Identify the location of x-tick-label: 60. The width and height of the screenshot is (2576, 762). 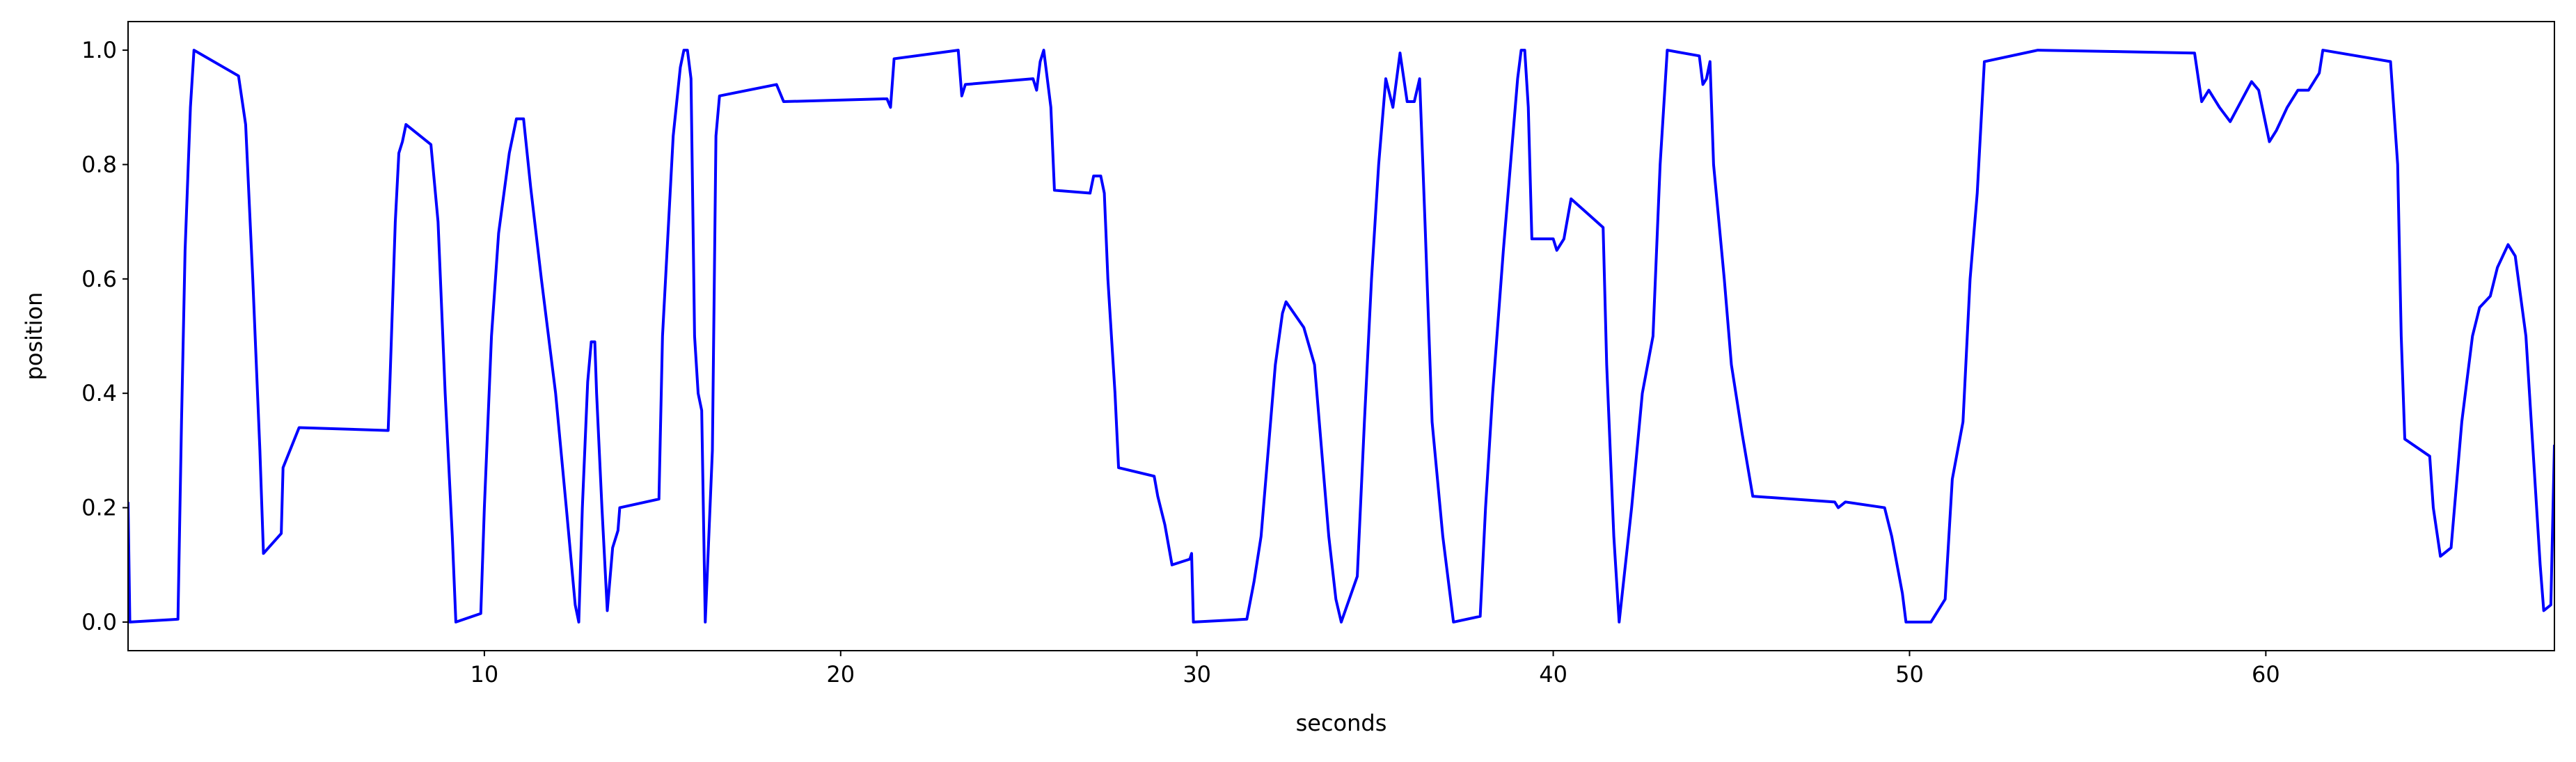
(2266, 674).